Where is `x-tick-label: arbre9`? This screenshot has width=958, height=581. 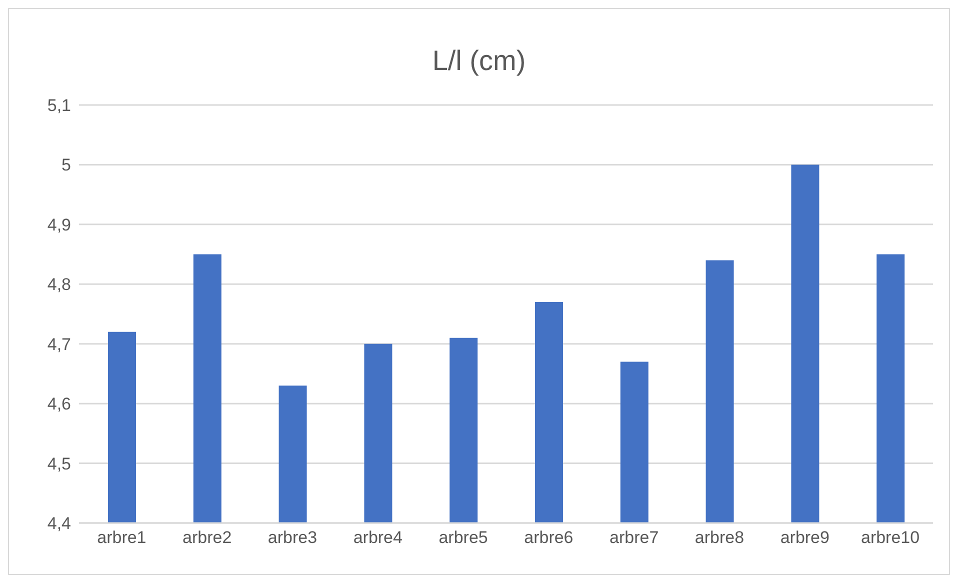
x-tick-label: arbre9 is located at coordinates (805, 538).